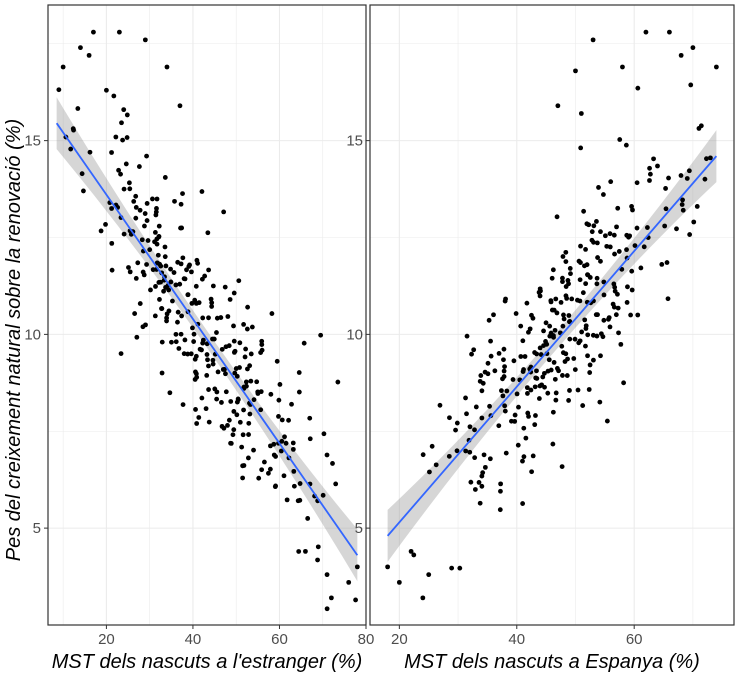 The height and width of the screenshot is (676, 743). What do you see at coordinates (366, 639) in the screenshot?
I see `left-x-tick-label: 80` at bounding box center [366, 639].